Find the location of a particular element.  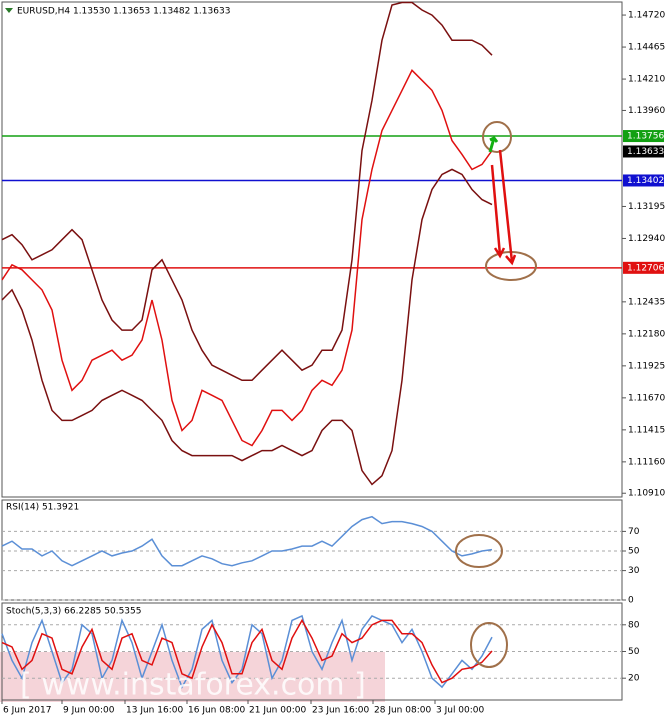

y-tick-label: 1.13195 is located at coordinates (646, 207).